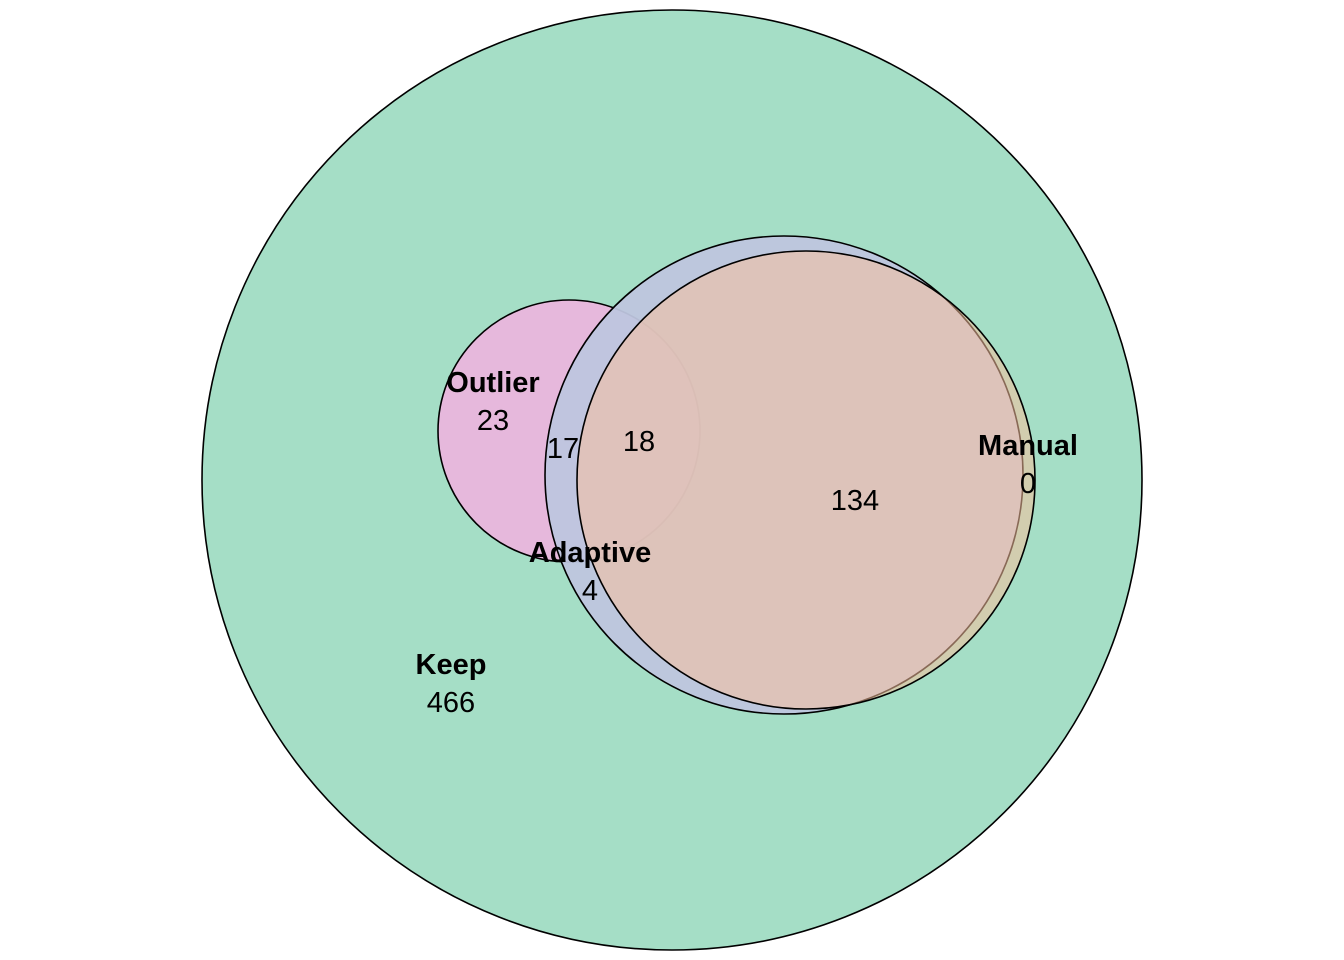 The image size is (1344, 960). What do you see at coordinates (451, 703) in the screenshot?
I see `count-keep-only: 466` at bounding box center [451, 703].